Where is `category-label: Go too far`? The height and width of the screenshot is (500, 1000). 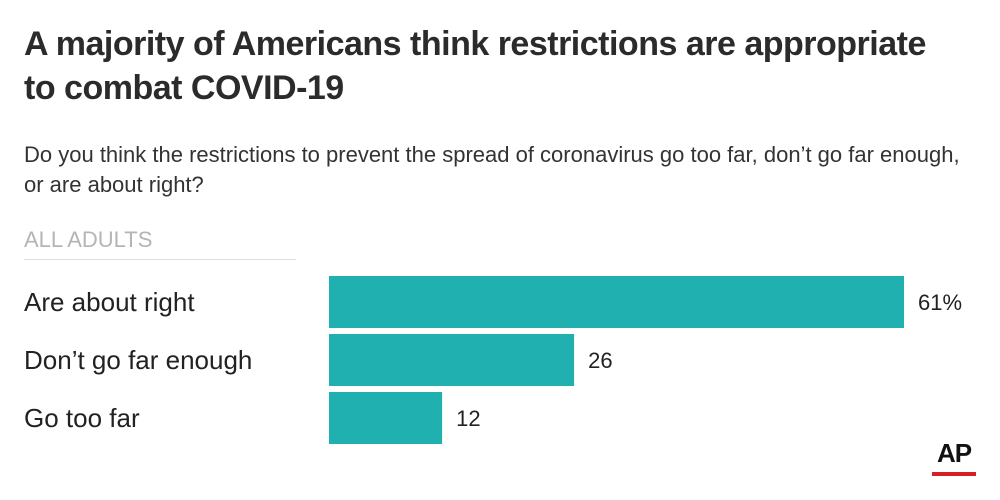 category-label: Go too far is located at coordinates (82, 418).